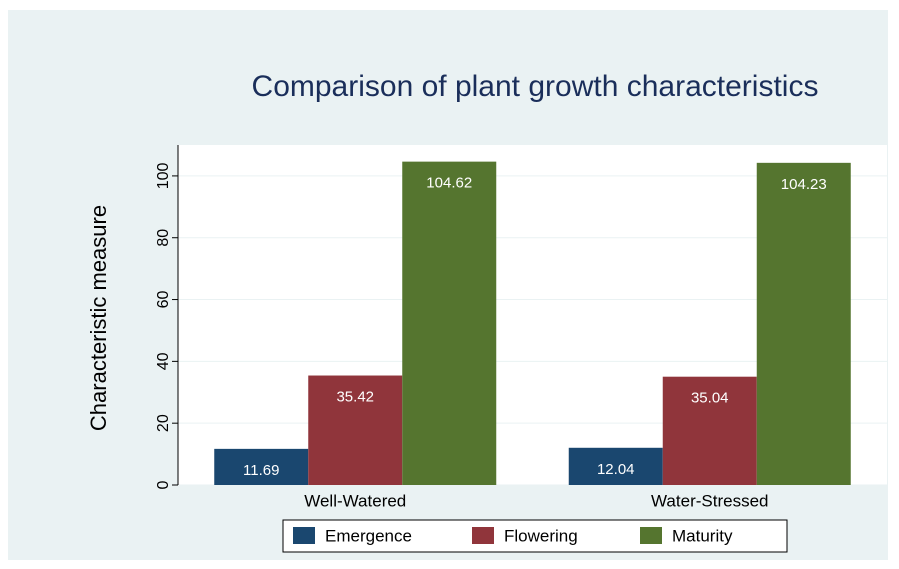 This screenshot has width=899, height=569. Describe the element at coordinates (163, 238) in the screenshot. I see `y-tick-label: 80` at that location.